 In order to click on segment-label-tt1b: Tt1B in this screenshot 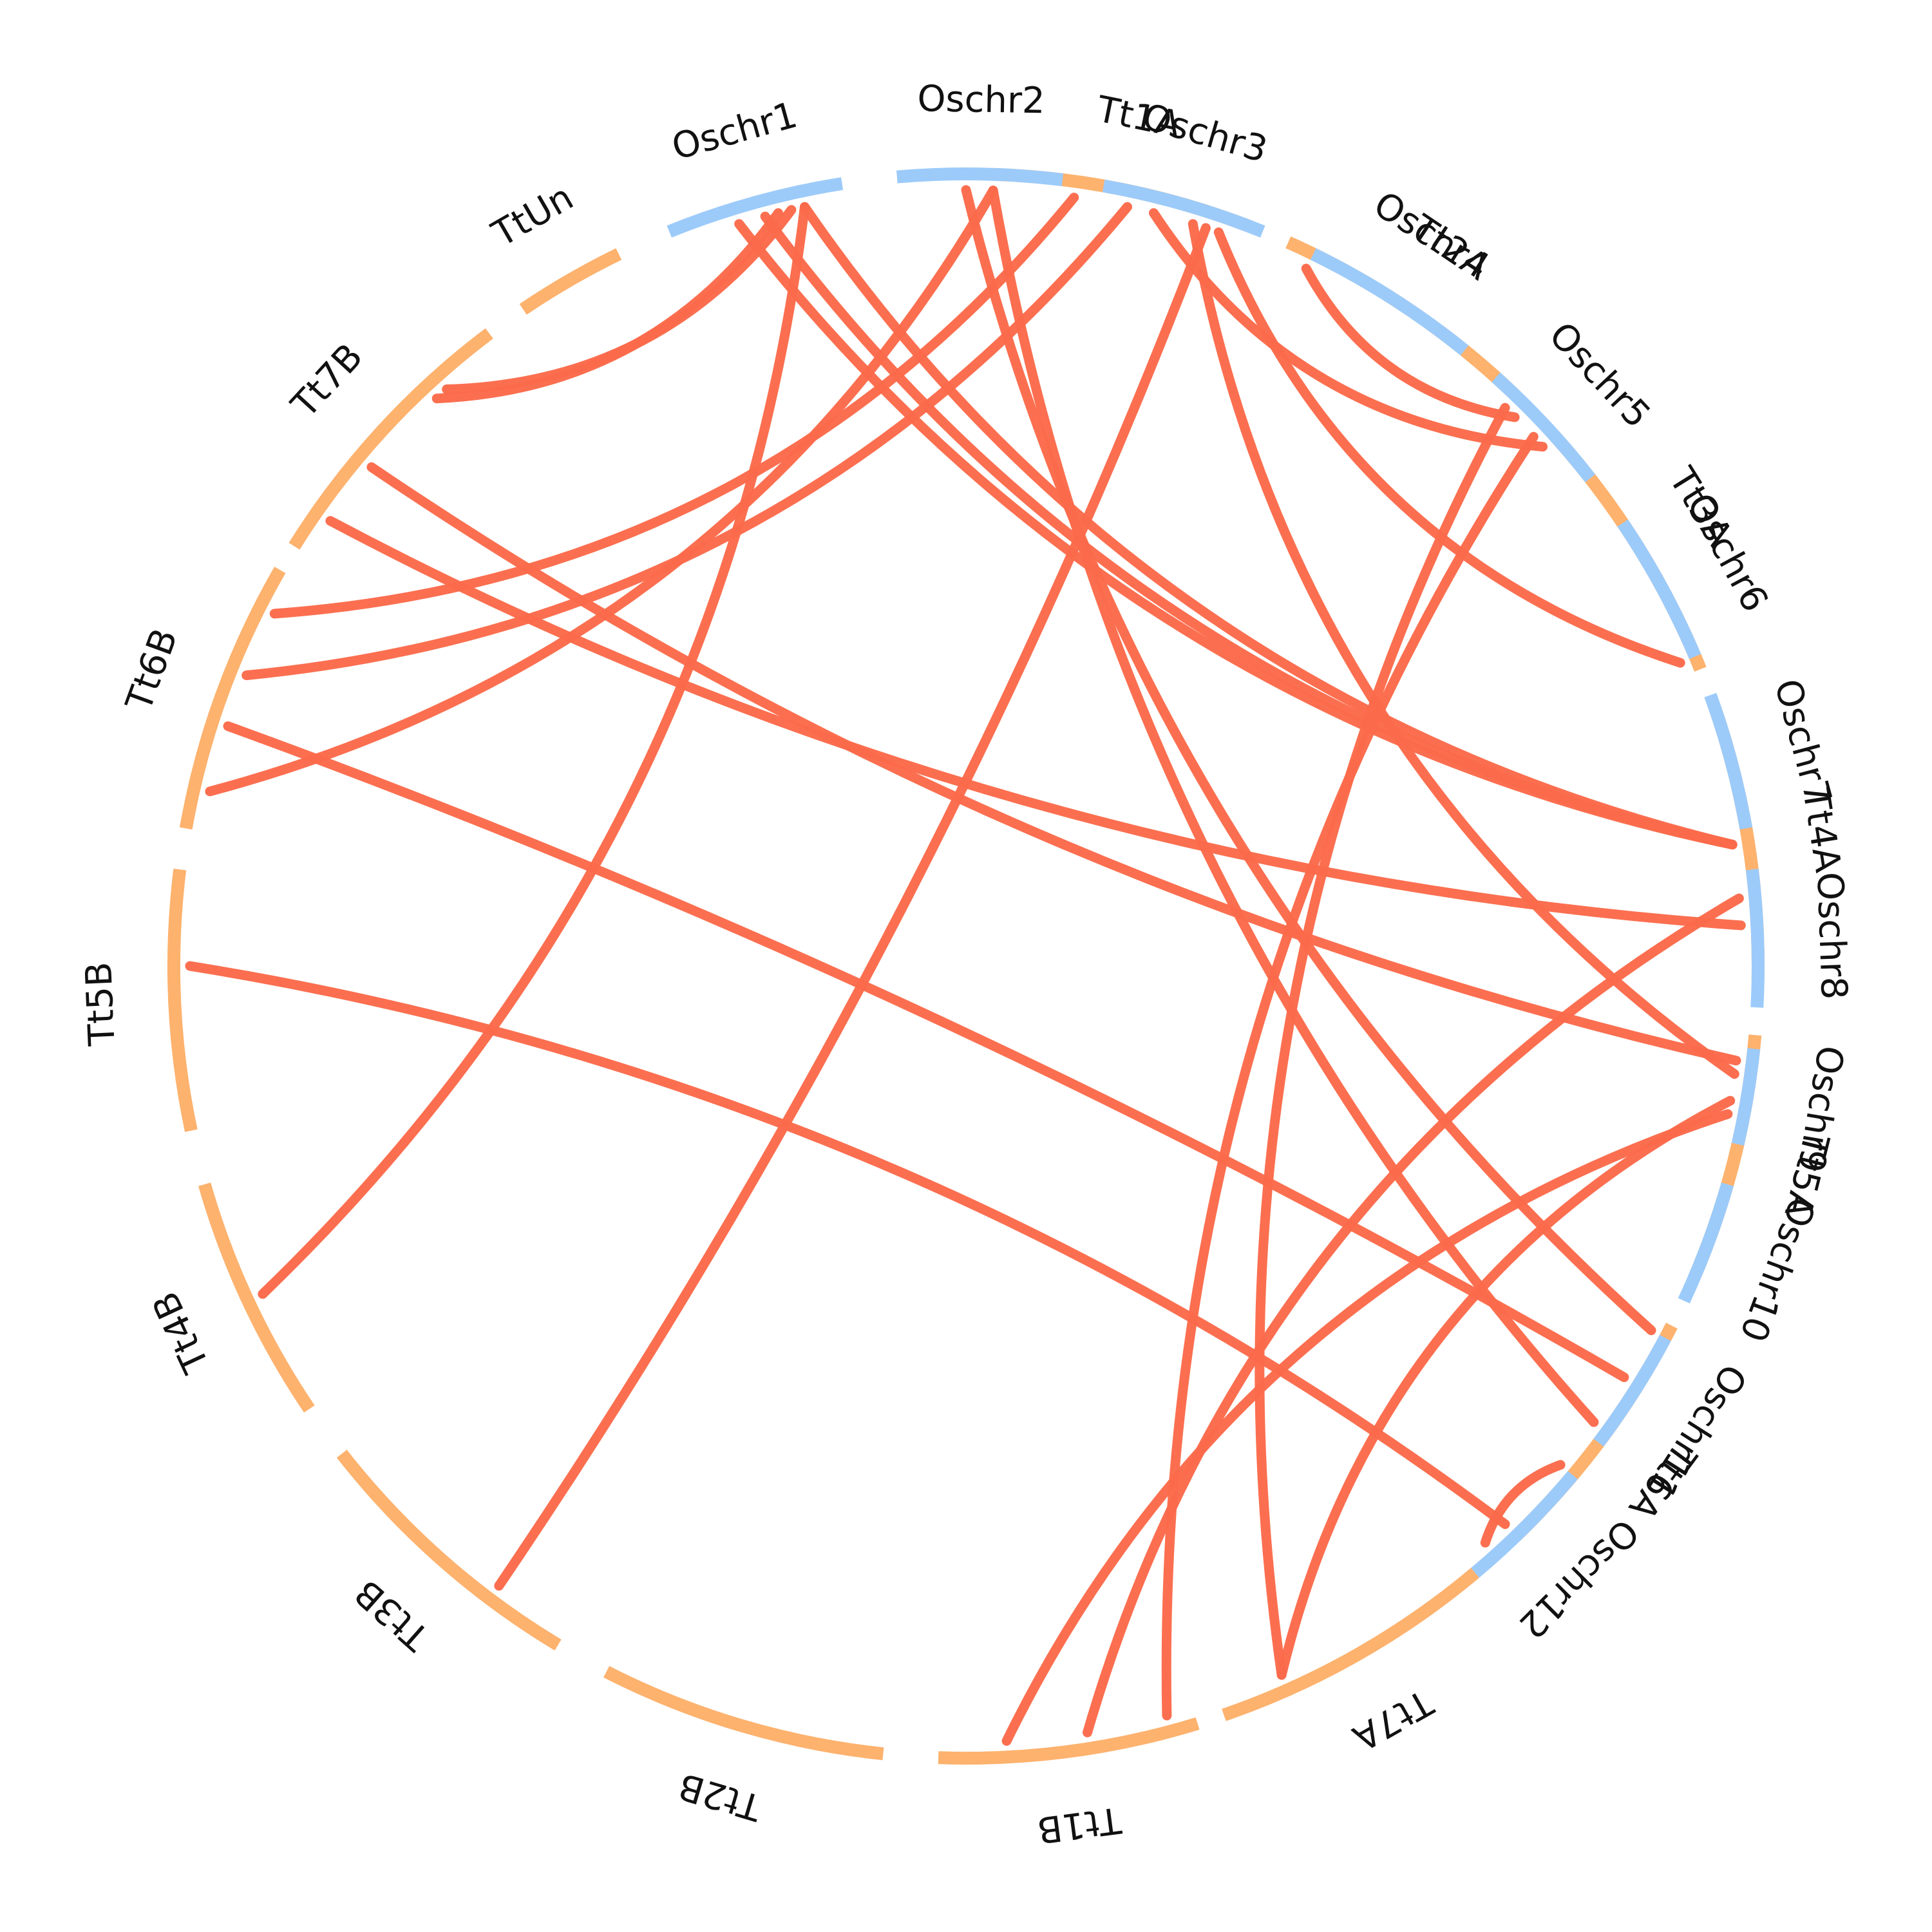, I will do `click(1079, 1826)`.